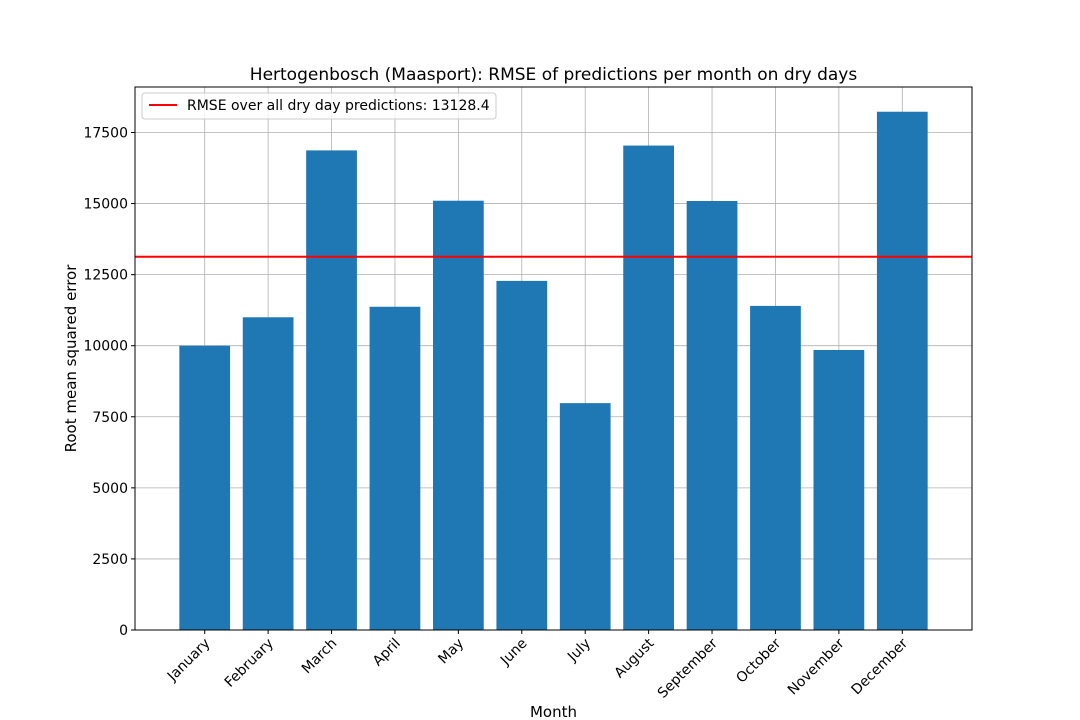 The width and height of the screenshot is (1080, 720). What do you see at coordinates (110, 489) in the screenshot?
I see `y-tick-label: 5000` at bounding box center [110, 489].